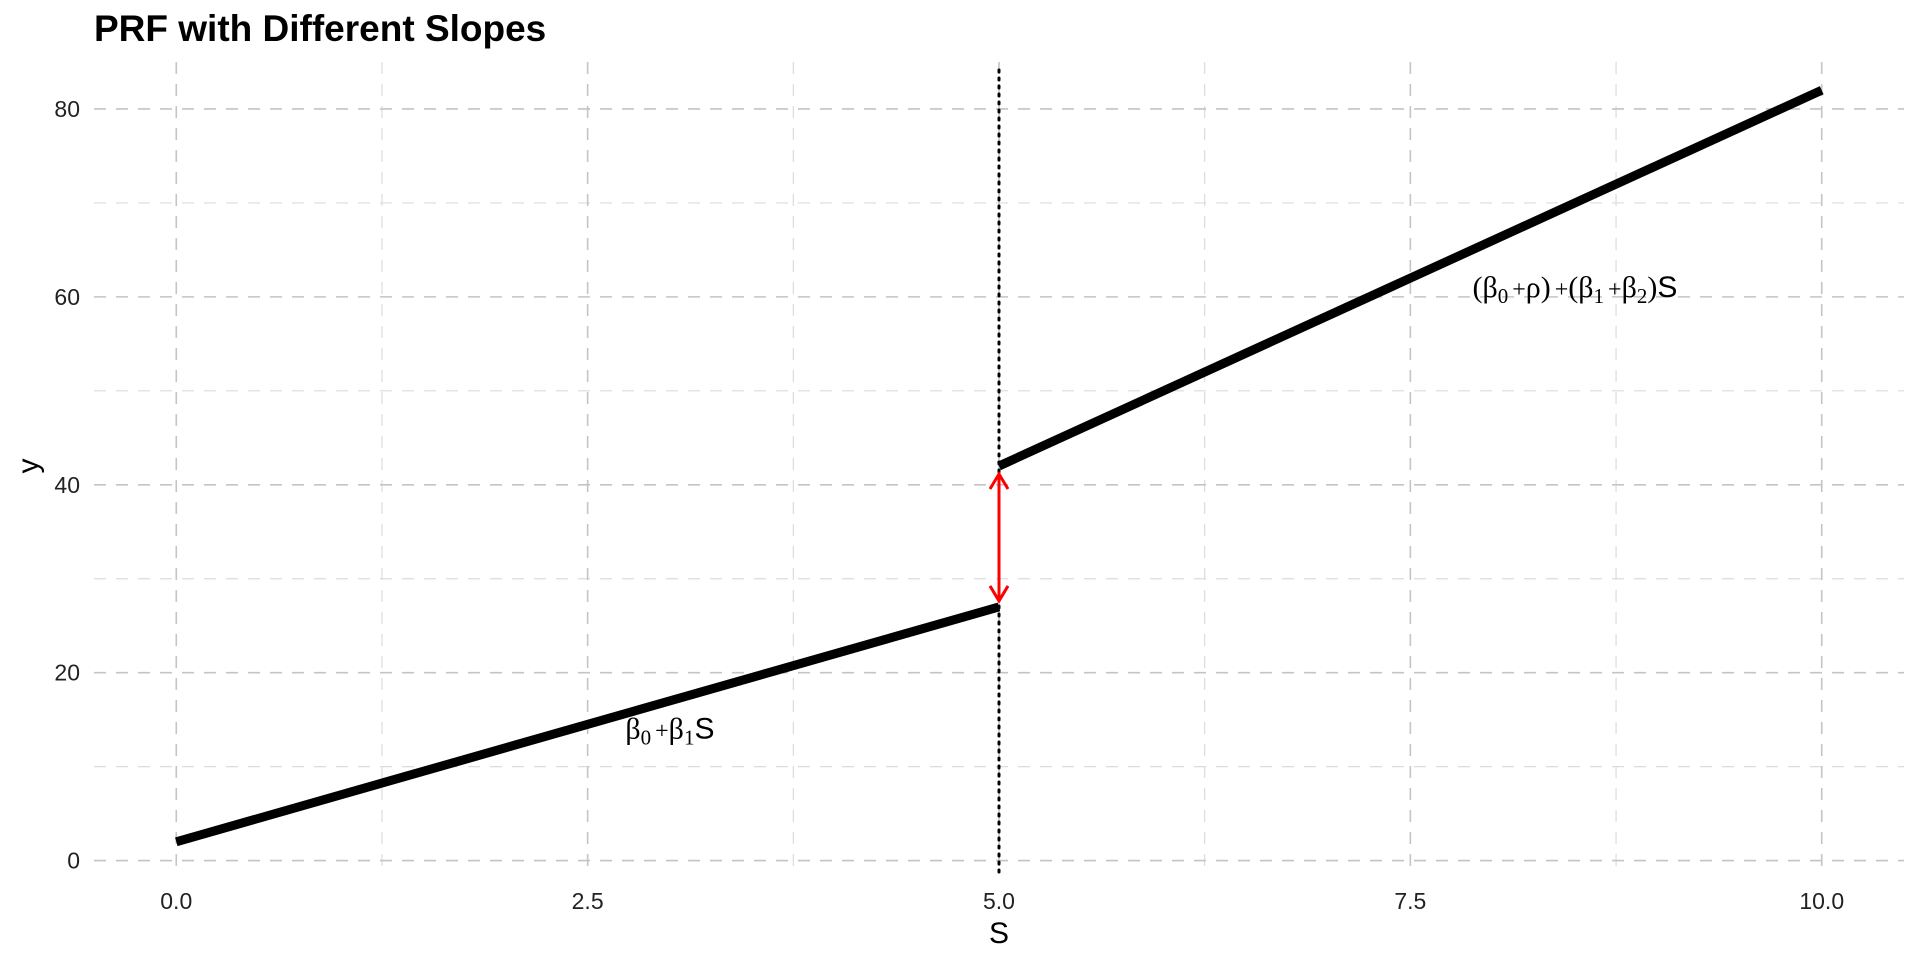  I want to click on jump-arrow-head-down, so click(999, 594).